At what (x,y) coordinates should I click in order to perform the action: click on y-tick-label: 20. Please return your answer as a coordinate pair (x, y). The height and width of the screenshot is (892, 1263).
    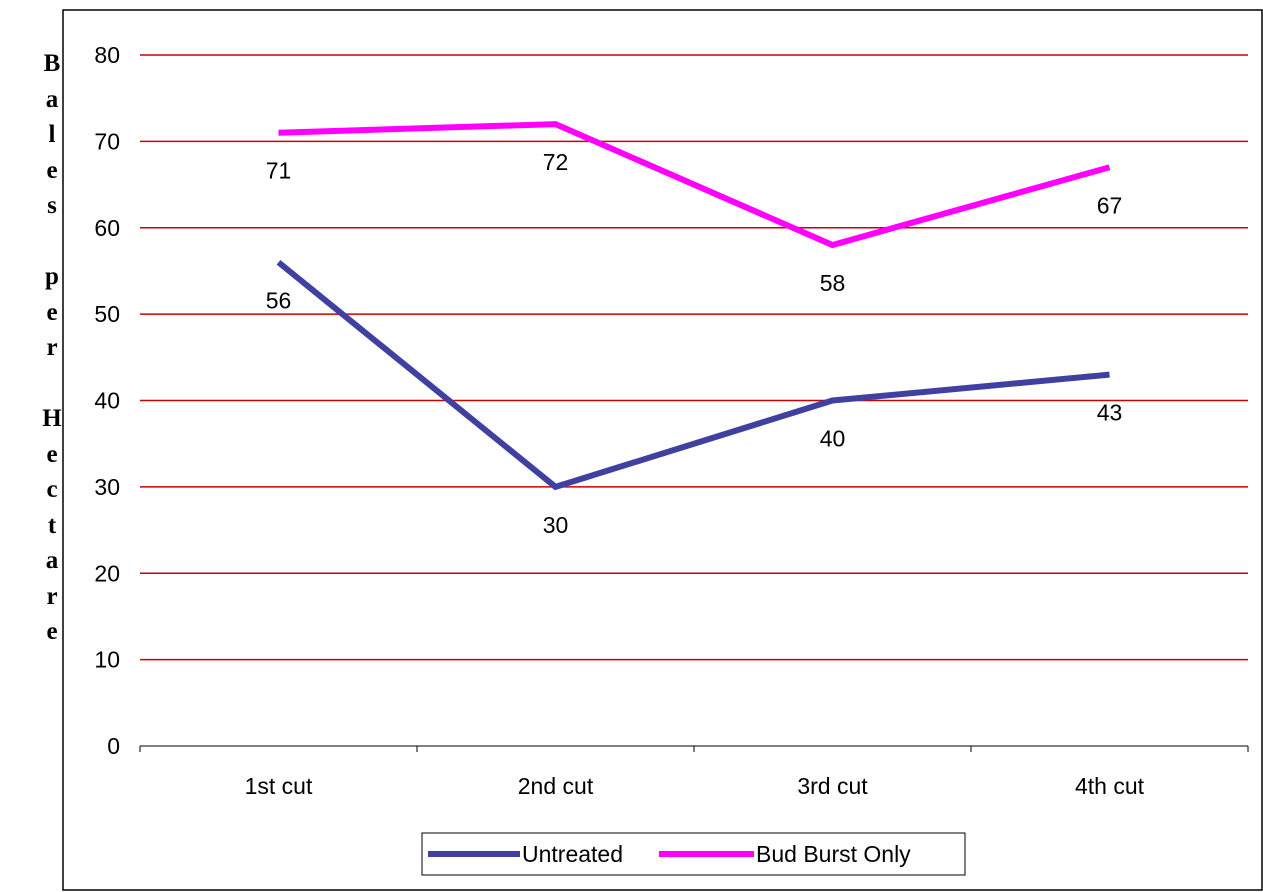
    Looking at the image, I should click on (107, 573).